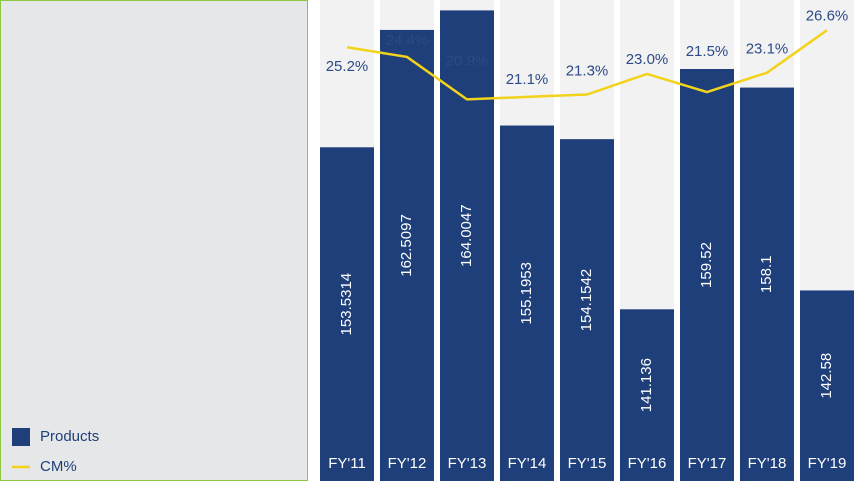 This screenshot has height=481, width=867. What do you see at coordinates (467, 60) in the screenshot?
I see `line-value-label: 20.9%` at bounding box center [467, 60].